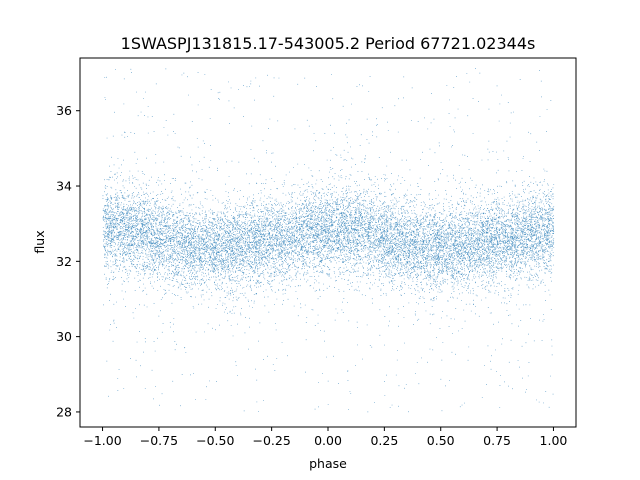 This screenshot has height=480, width=640. What do you see at coordinates (328, 440) in the screenshot?
I see `x-tick-label: 0.00` at bounding box center [328, 440].